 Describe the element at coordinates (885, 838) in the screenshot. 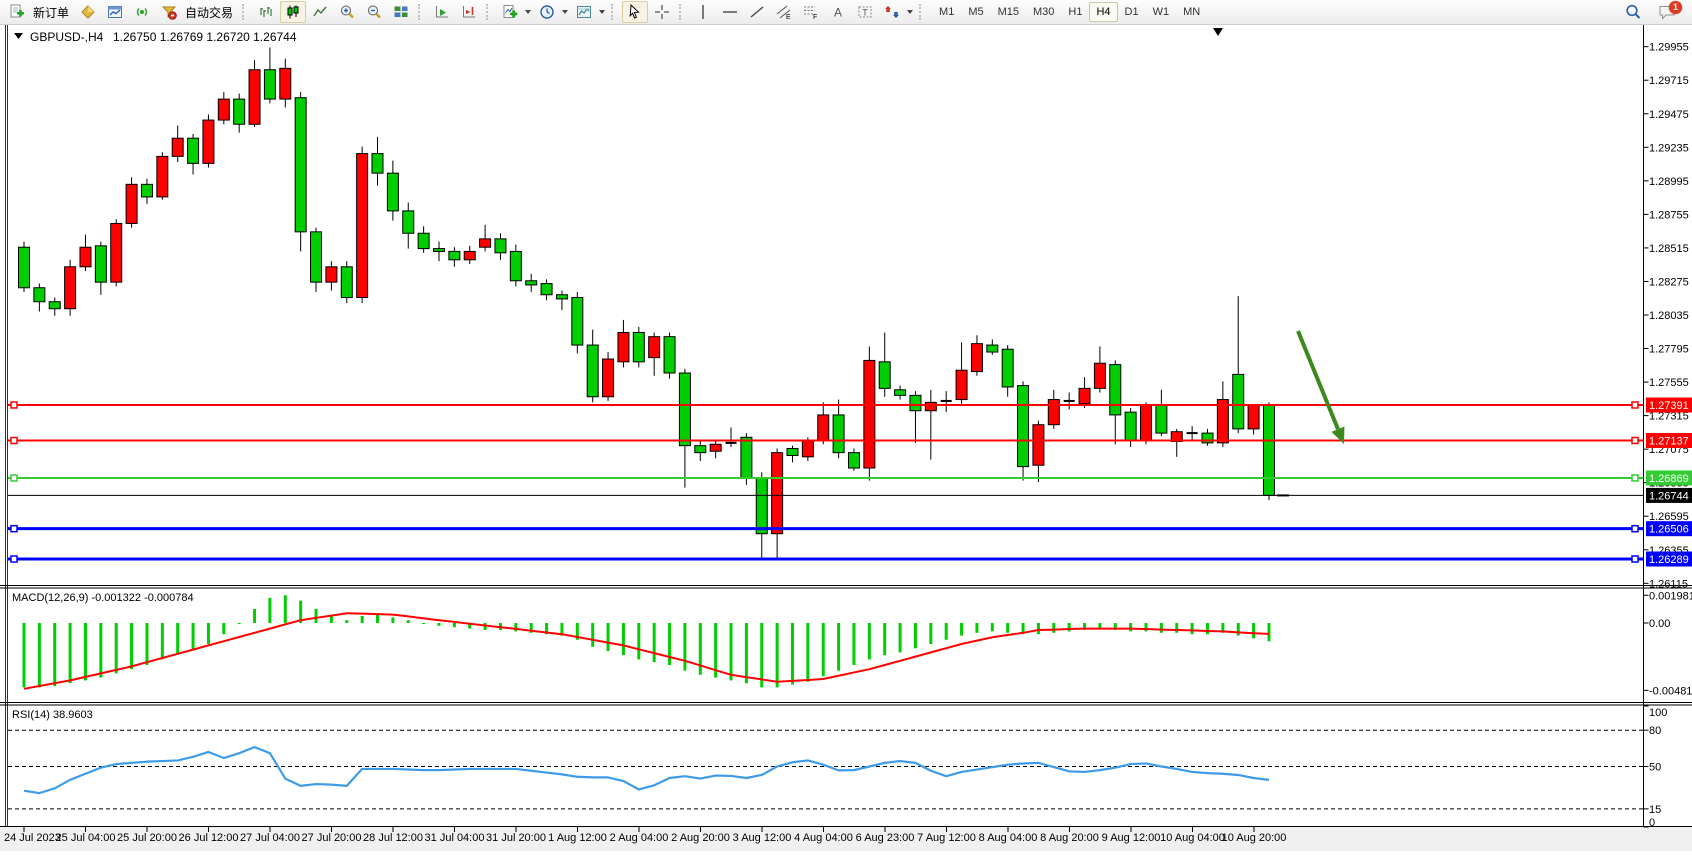

I see `time-tick: 6 Aug 23:00` at that location.